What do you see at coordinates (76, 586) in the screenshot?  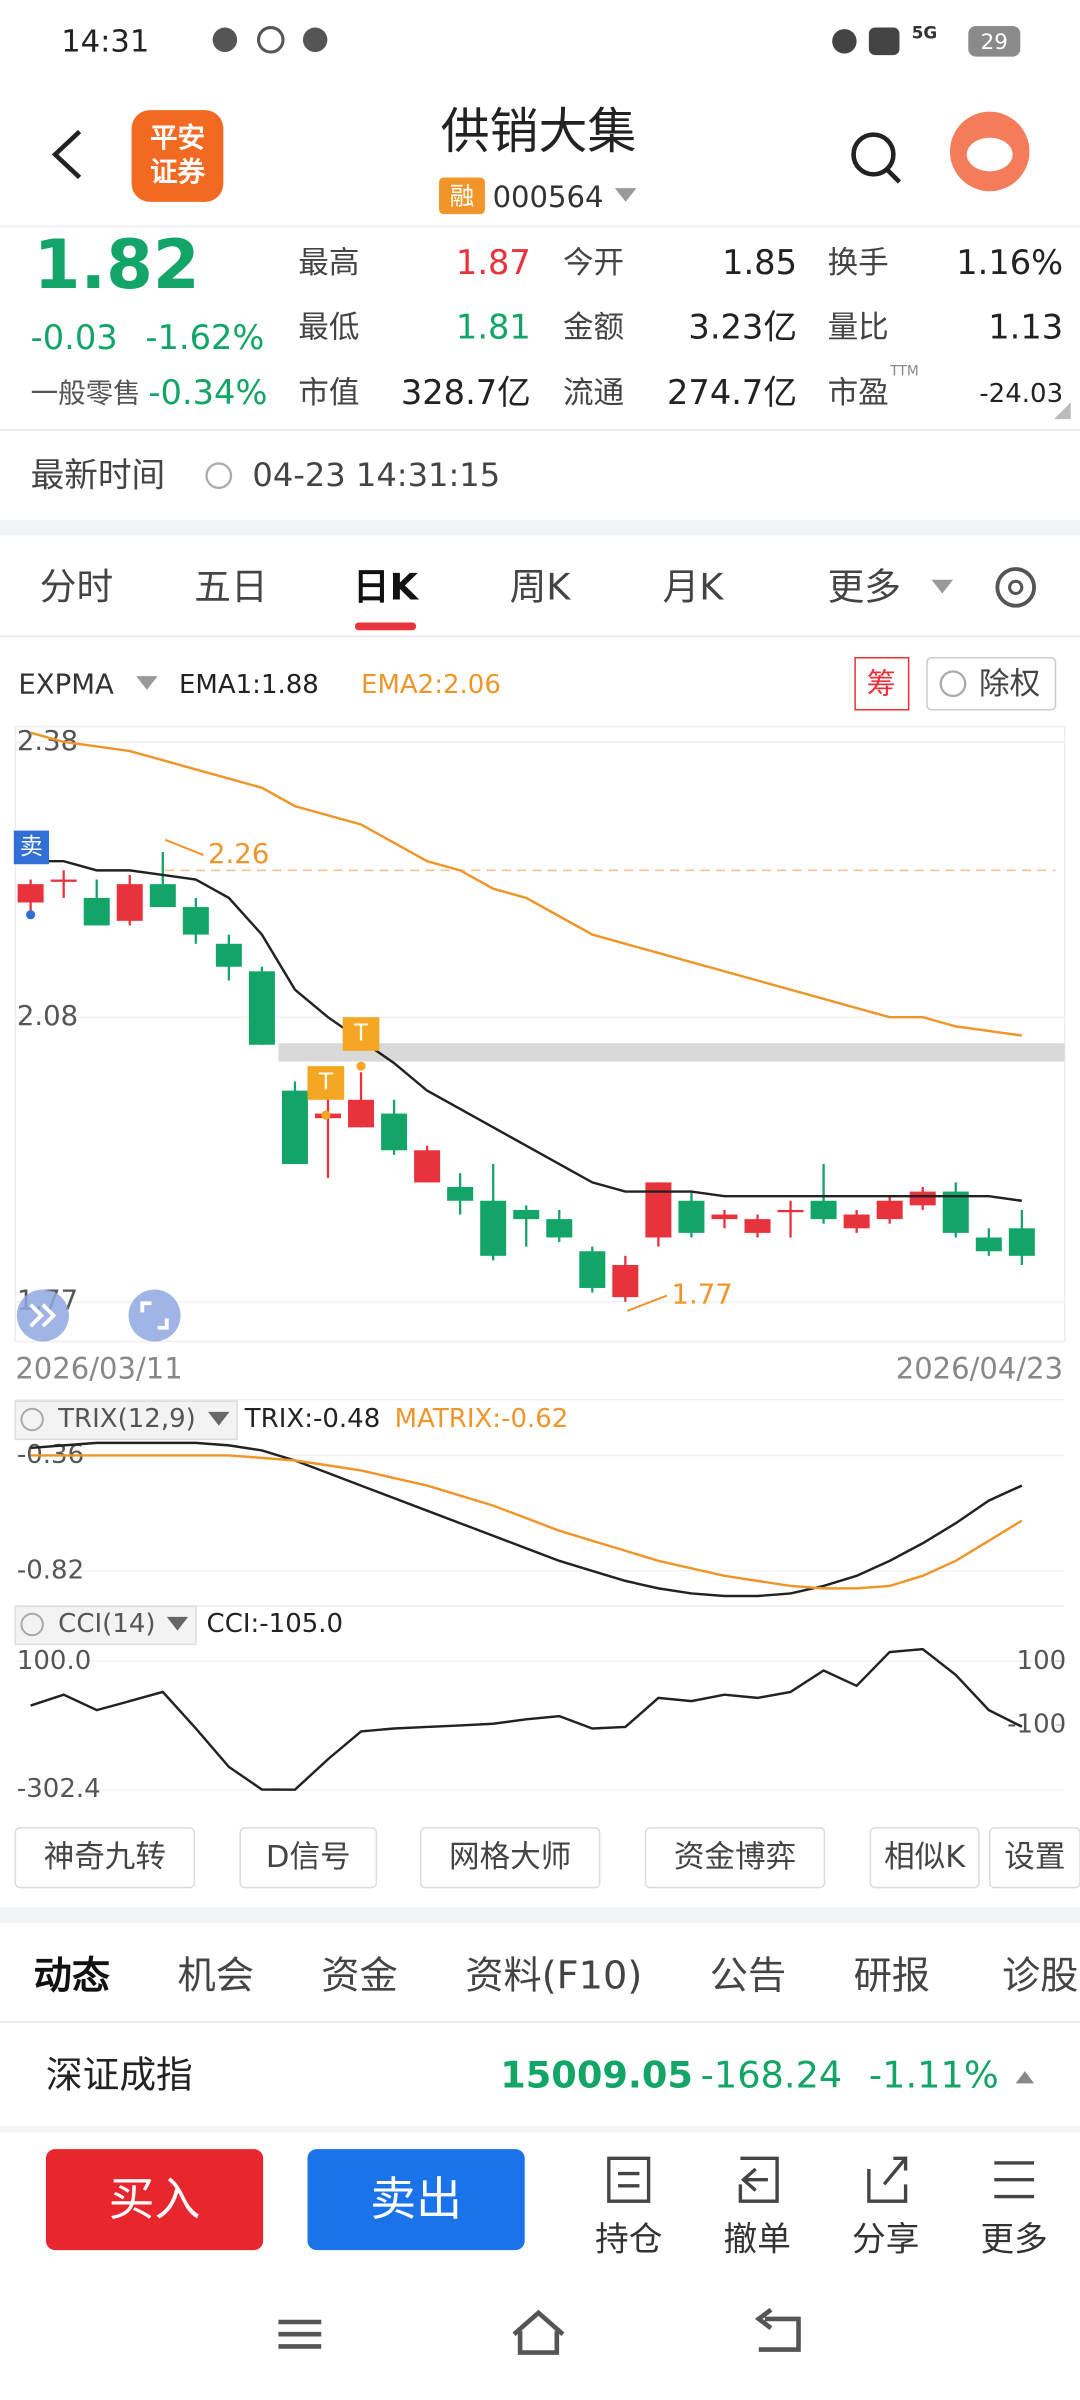 I see `period-tab: 分时` at bounding box center [76, 586].